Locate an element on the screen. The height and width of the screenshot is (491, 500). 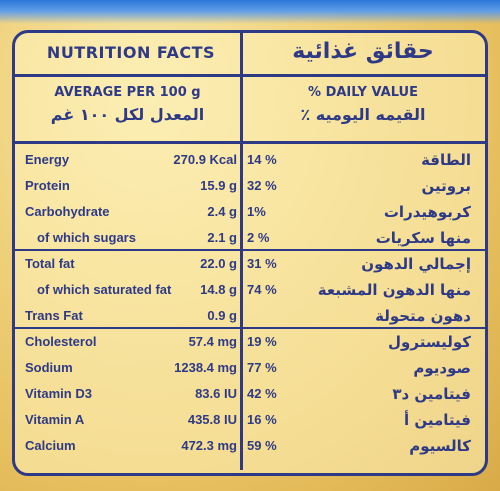
nutrient-value: 472.3 mg is located at coordinates (209, 445).